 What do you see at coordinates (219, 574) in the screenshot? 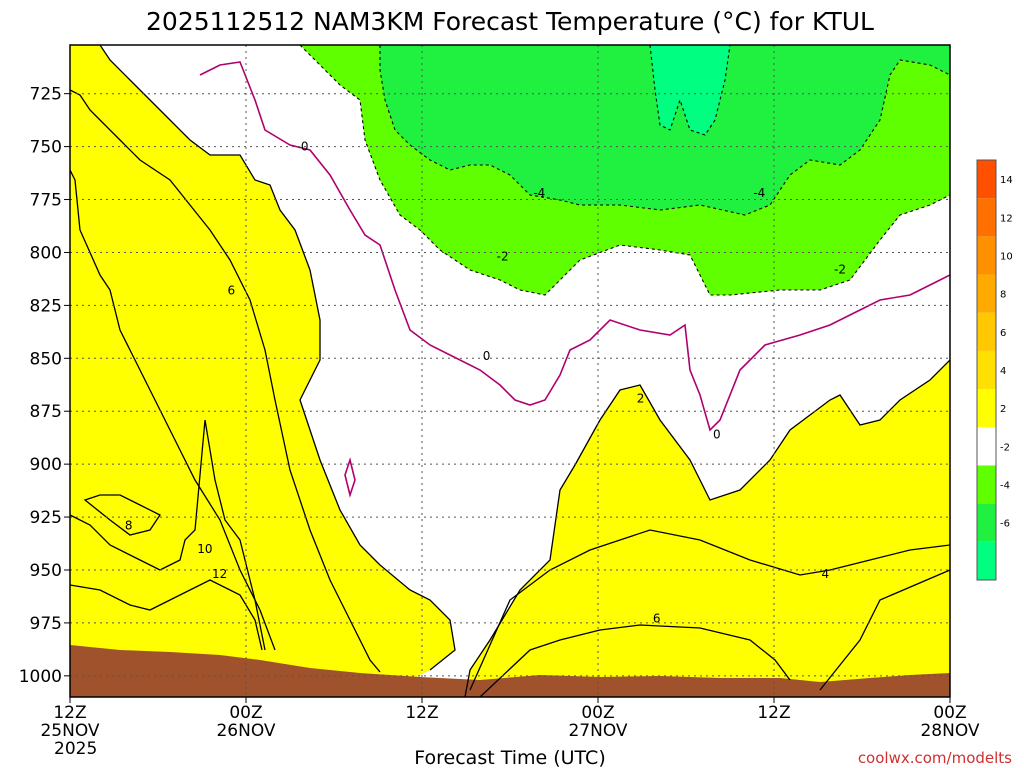
I see `contour-label: 12` at bounding box center [219, 574].